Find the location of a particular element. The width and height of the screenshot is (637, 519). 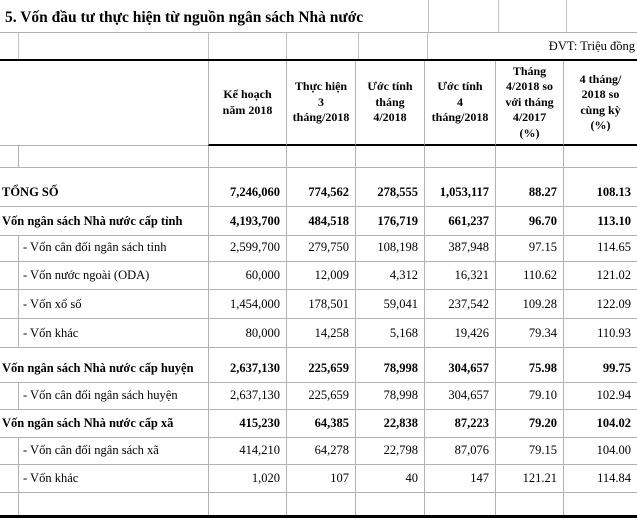

table-cell: 110.93 is located at coordinates (600, 333).